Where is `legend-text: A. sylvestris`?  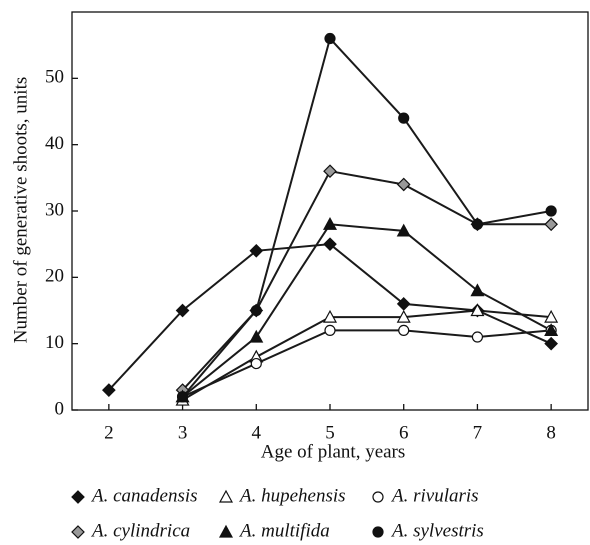
legend-text: A. sylvestris is located at coordinates (437, 530).